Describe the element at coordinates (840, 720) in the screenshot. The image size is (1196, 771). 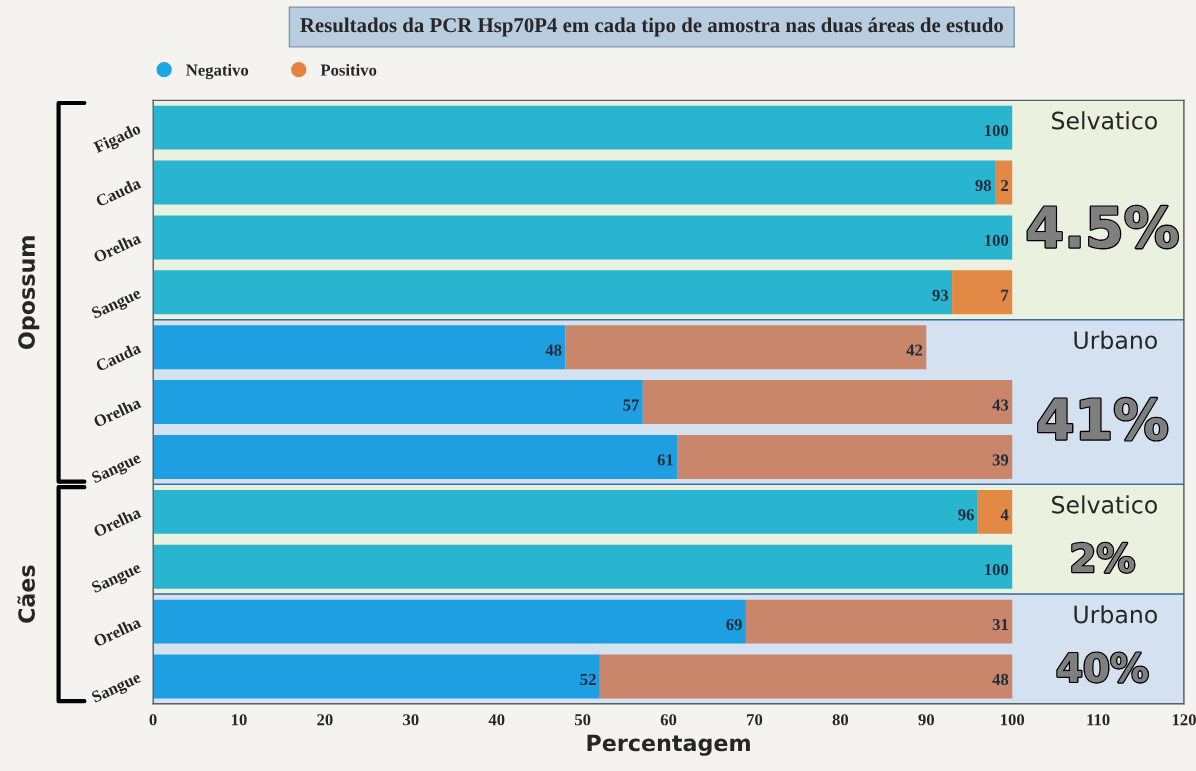
I see `x-tick-label: 80` at that location.